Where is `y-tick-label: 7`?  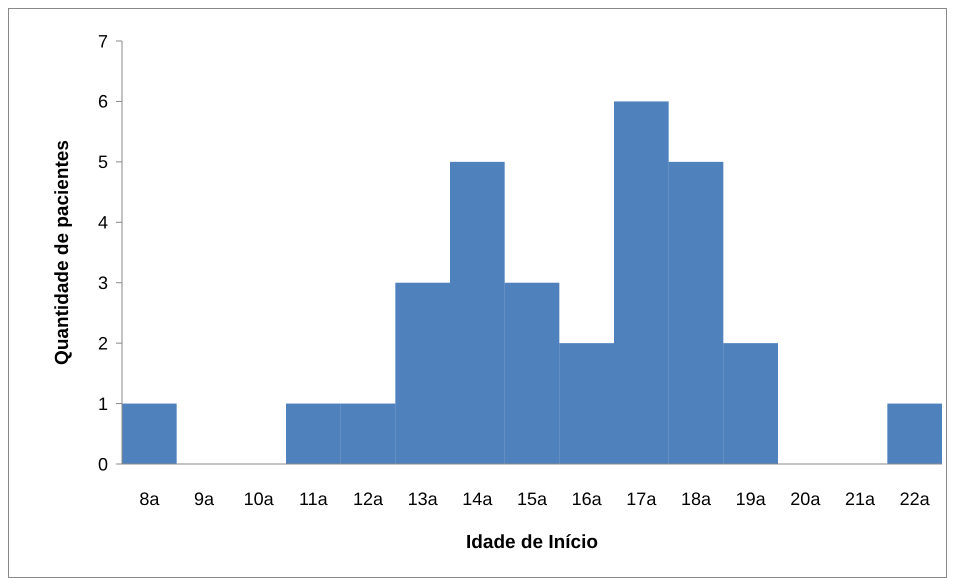
y-tick-label: 7 is located at coordinates (103, 41).